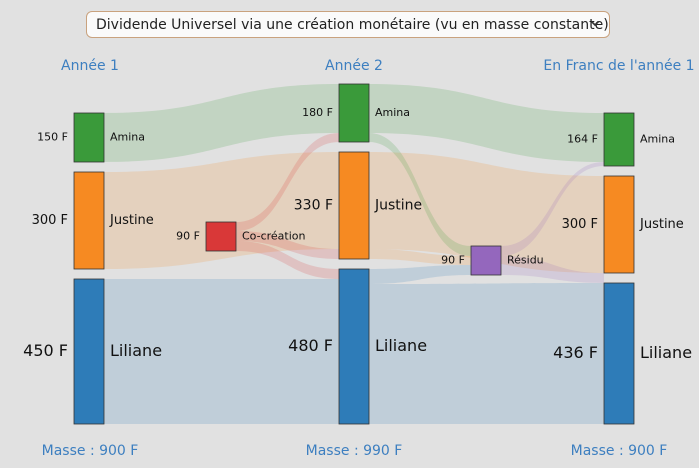  I want to click on column-header-annee-1: Année 1, so click(90, 66).